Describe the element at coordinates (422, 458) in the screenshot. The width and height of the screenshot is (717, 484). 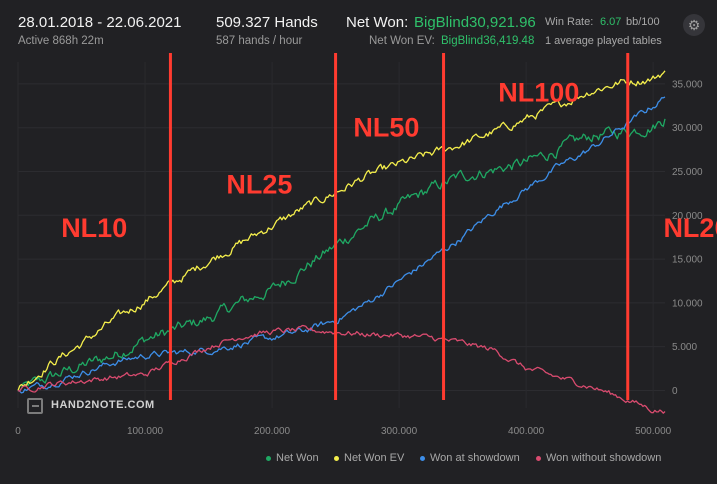
I see `legend-won-showdown-dot` at that location.